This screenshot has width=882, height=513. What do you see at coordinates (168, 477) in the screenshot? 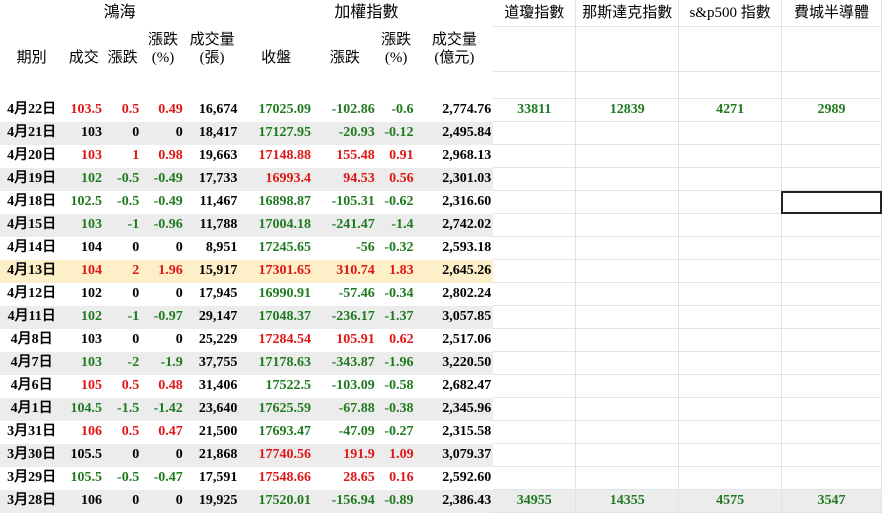
I see `pct-cell: -0.47` at bounding box center [168, 477].